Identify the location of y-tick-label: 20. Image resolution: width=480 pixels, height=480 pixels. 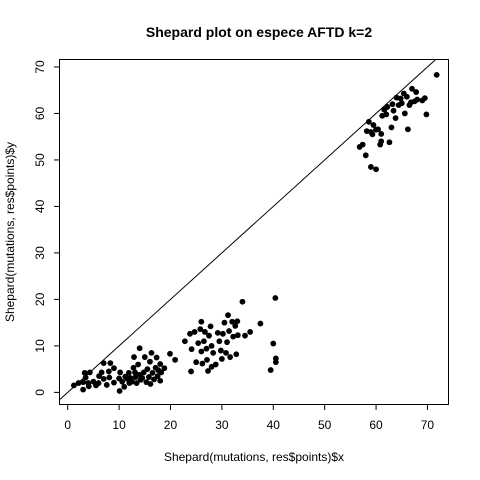
(40, 299).